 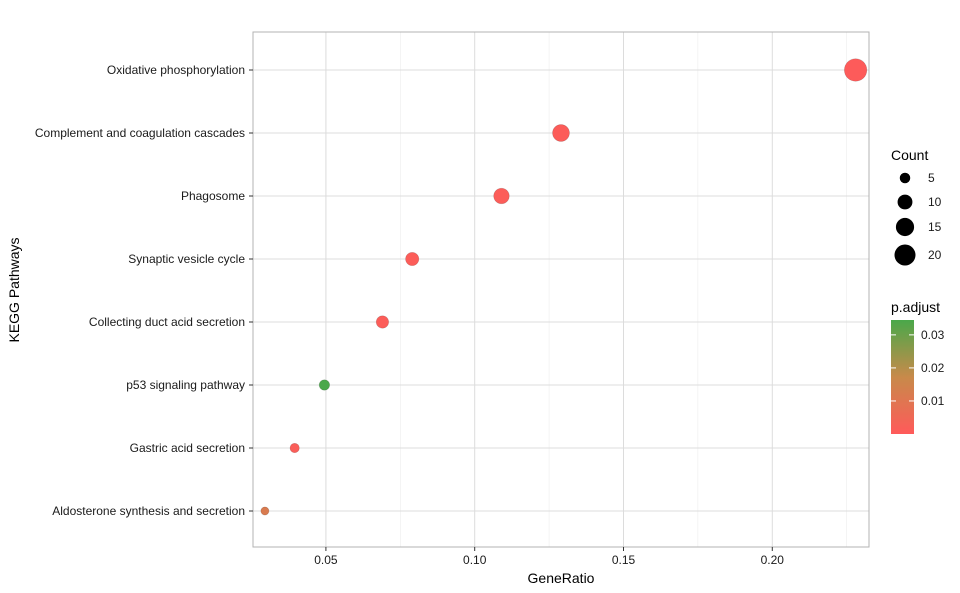 What do you see at coordinates (773, 560) in the screenshot?
I see `x-tick-label: 0.20` at bounding box center [773, 560].